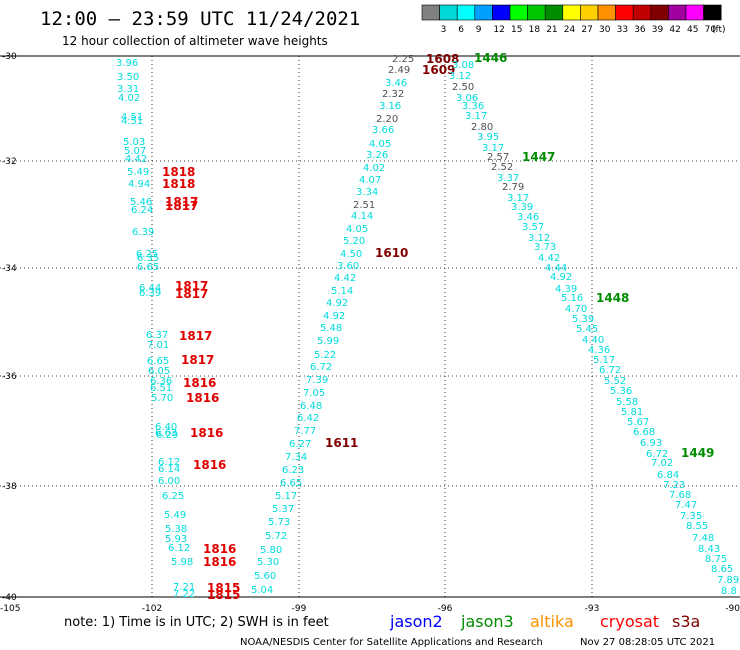  What do you see at coordinates (621, 391) in the screenshot?
I see `swh-value: 5.36` at bounding box center [621, 391].